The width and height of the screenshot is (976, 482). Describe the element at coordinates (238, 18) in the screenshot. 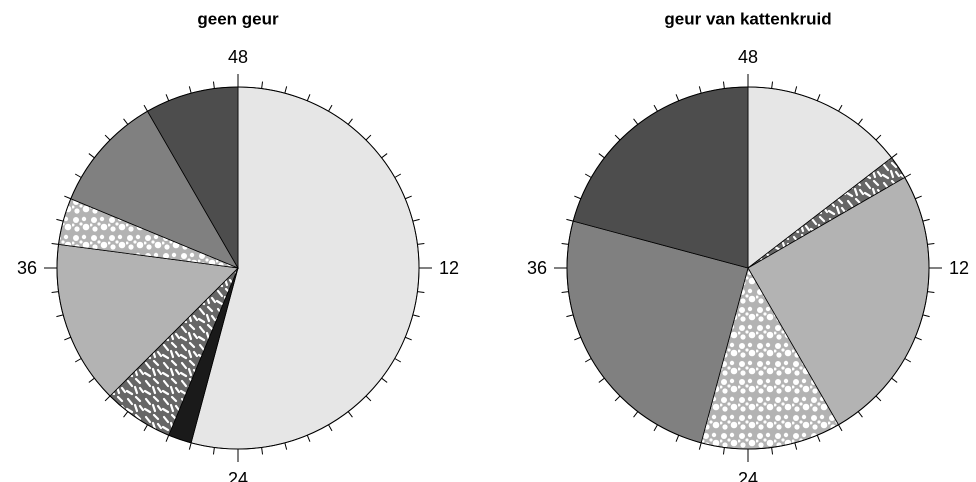

I see `chart-title: geen geur` at that location.